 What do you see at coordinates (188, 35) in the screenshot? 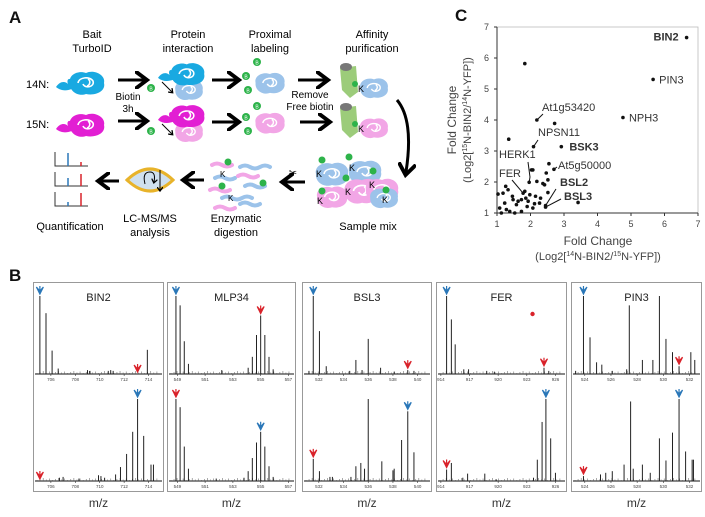
I see `step-interaction-title: Protein` at bounding box center [188, 35].